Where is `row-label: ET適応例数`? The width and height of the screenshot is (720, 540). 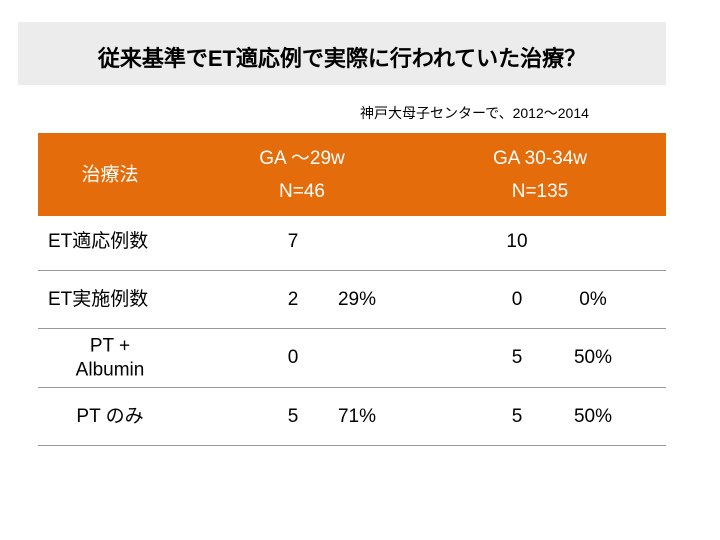 row-label: ET適応例数 is located at coordinates (98, 242).